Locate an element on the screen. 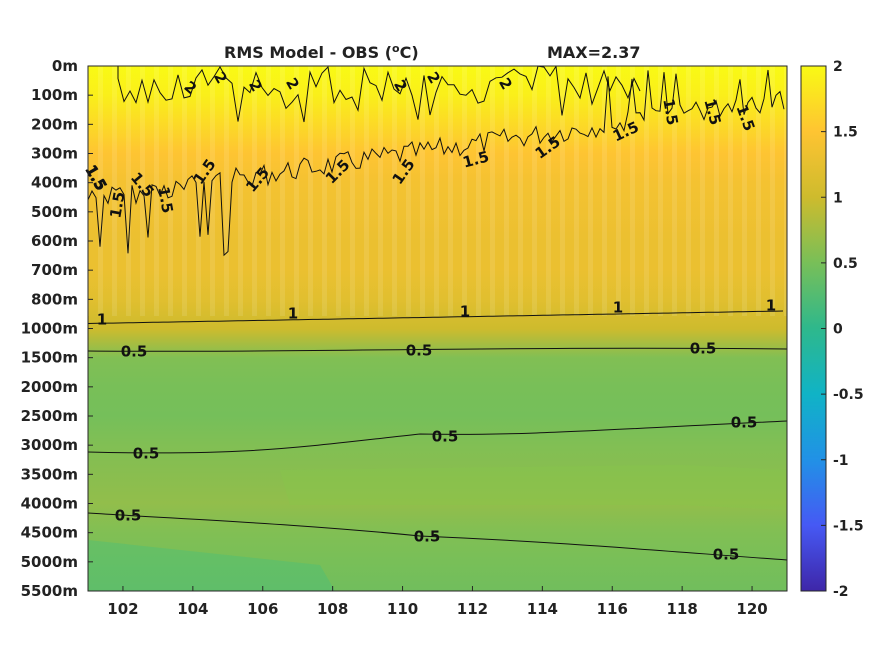 The image size is (875, 656). colorbar: 2 1.5 1 0.5 0 -0.5 -1 -1.5 -2 is located at coordinates (832, 329).